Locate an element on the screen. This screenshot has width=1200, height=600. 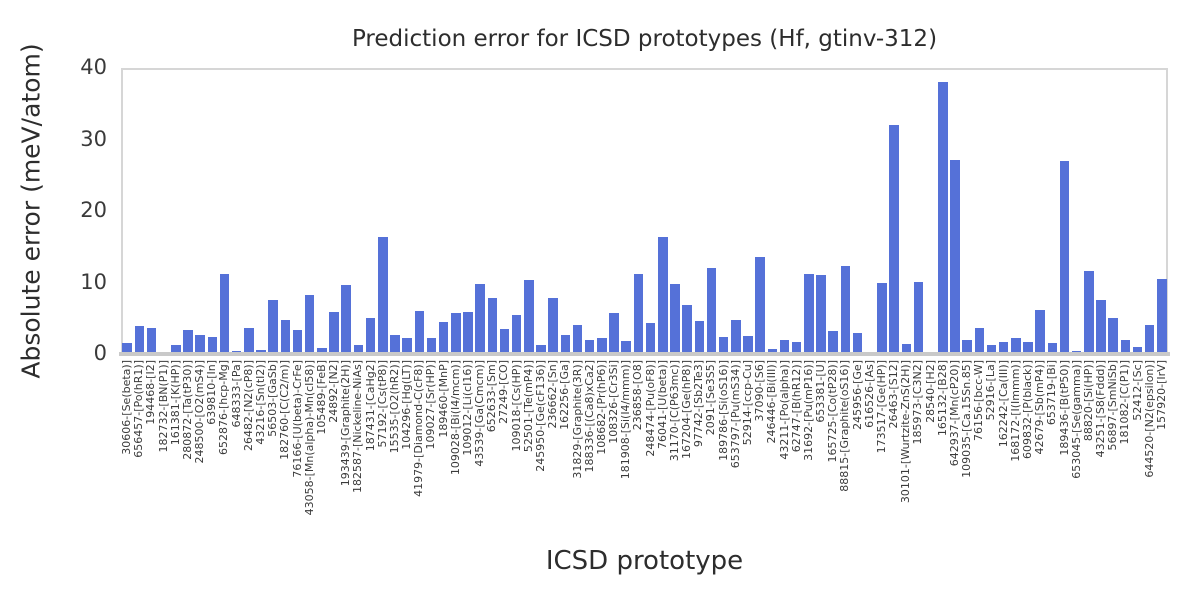
x-tick-label: 236858-[O8] is located at coordinates (638, 395).